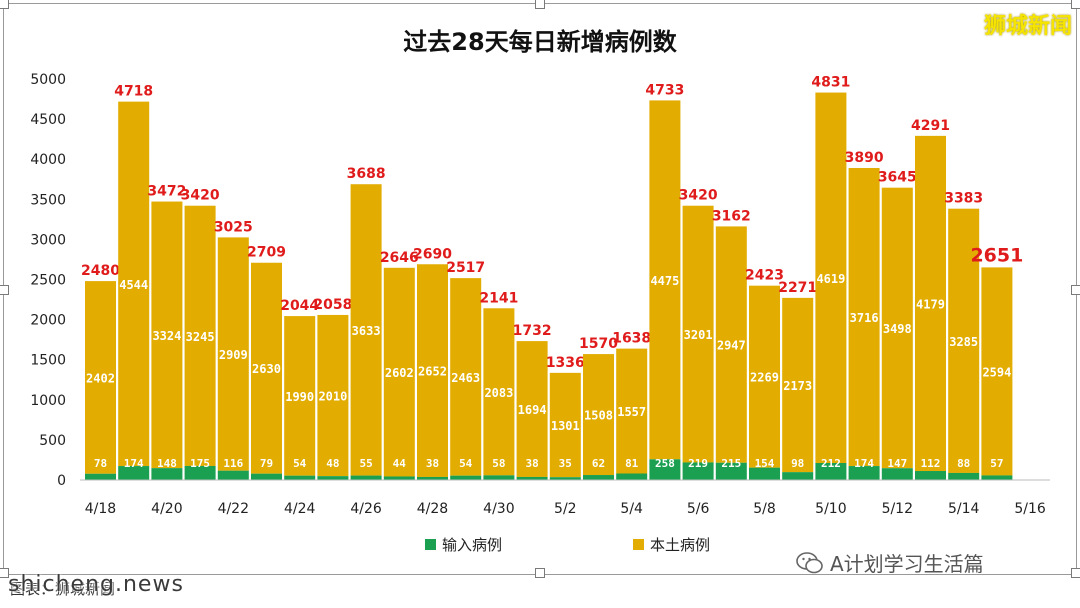  What do you see at coordinates (200, 463) in the screenshot?
I see `data-label-imported: 175` at bounding box center [200, 463].